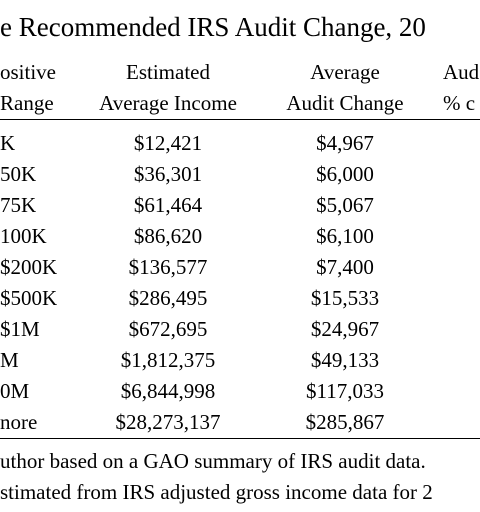 The height and width of the screenshot is (512, 480). What do you see at coordinates (168, 298) in the screenshot?
I see `table-cell: $286,495` at bounding box center [168, 298].